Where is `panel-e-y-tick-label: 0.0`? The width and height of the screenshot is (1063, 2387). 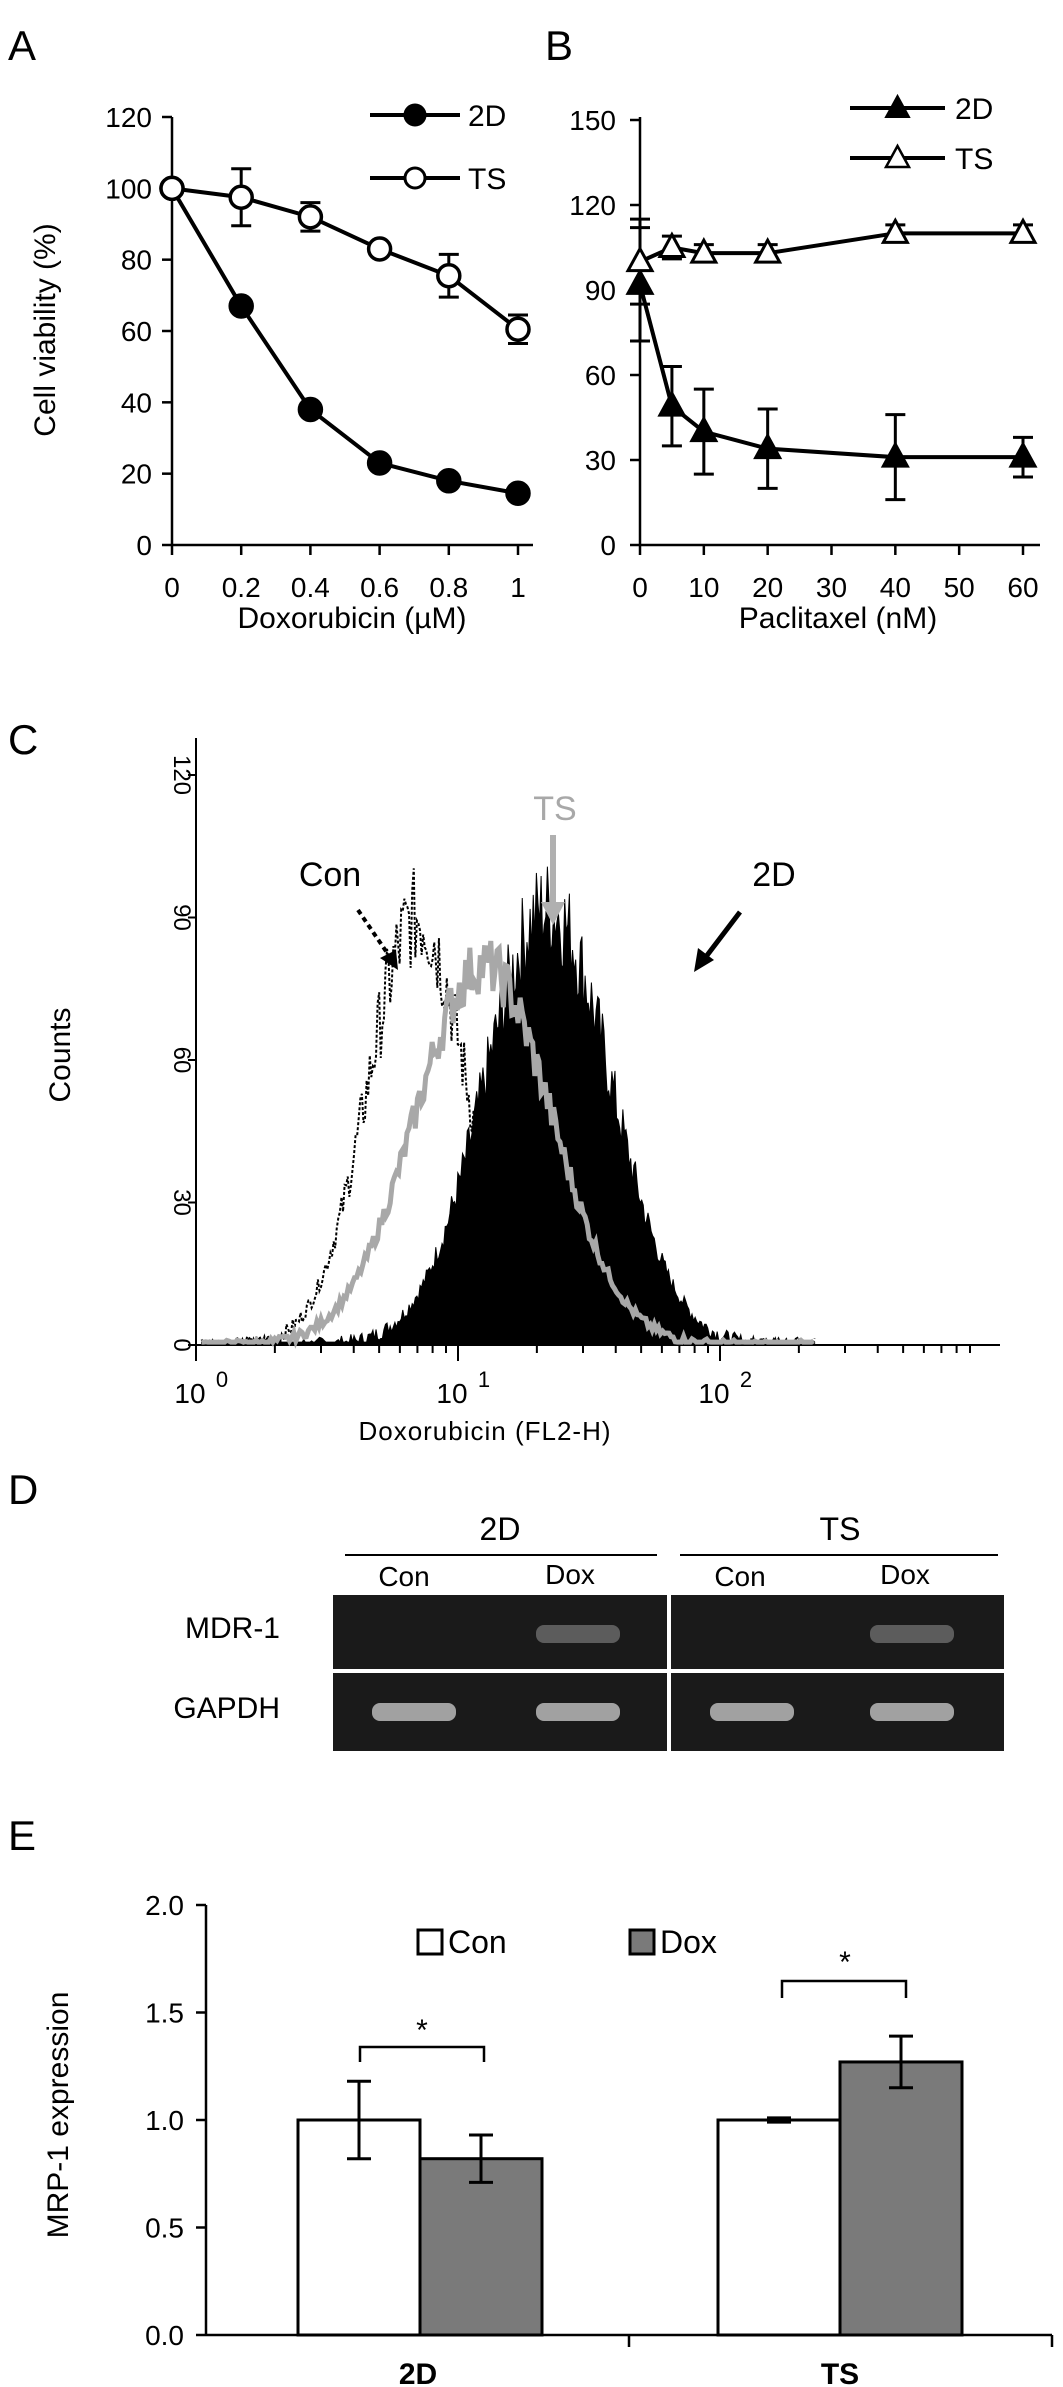
panel-e-y-tick-label: 0.0 is located at coordinates (164, 2335).